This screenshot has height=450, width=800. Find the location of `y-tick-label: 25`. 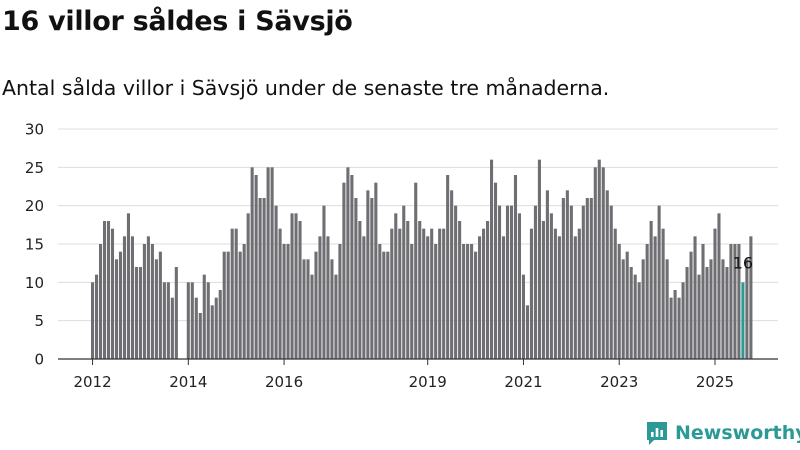

y-tick-label: 25 is located at coordinates (34, 168).